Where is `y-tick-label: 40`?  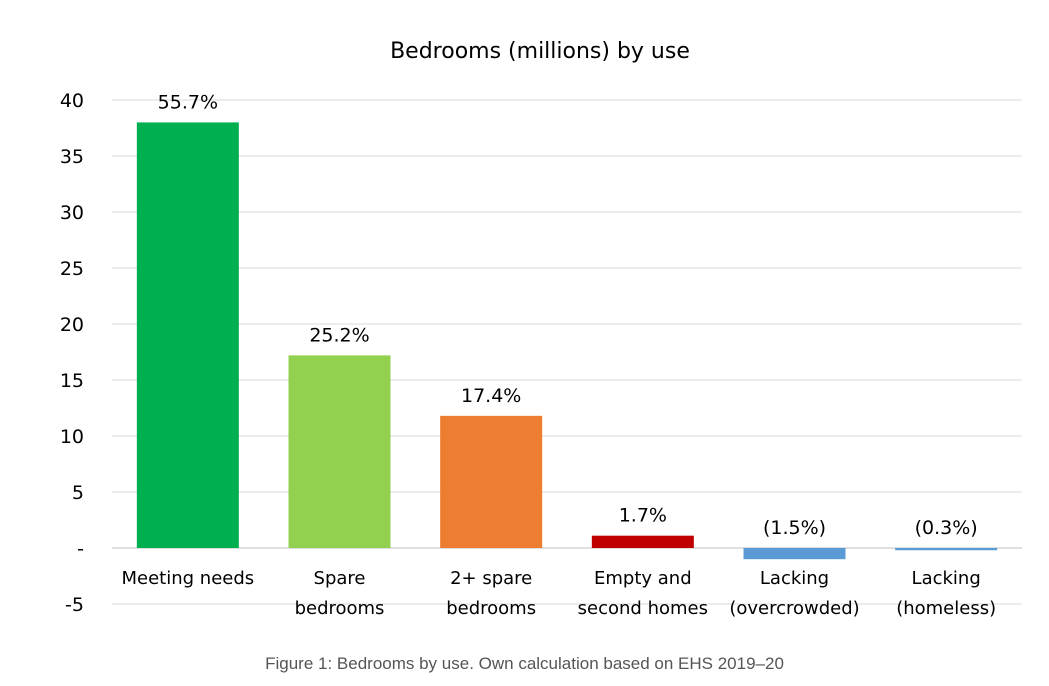 y-tick-label: 40 is located at coordinates (72, 101).